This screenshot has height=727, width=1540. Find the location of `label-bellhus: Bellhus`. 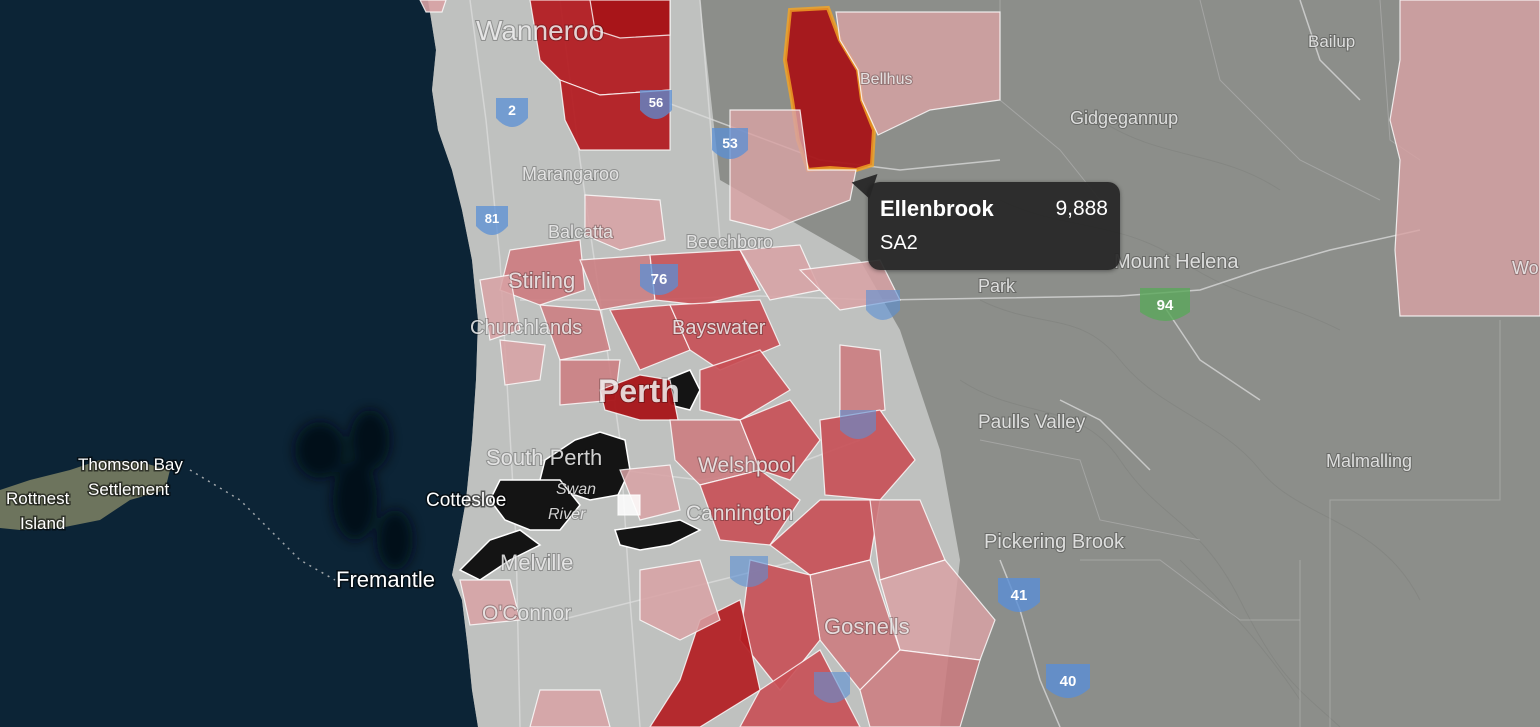

label-bellhus: Bellhus is located at coordinates (886, 79).